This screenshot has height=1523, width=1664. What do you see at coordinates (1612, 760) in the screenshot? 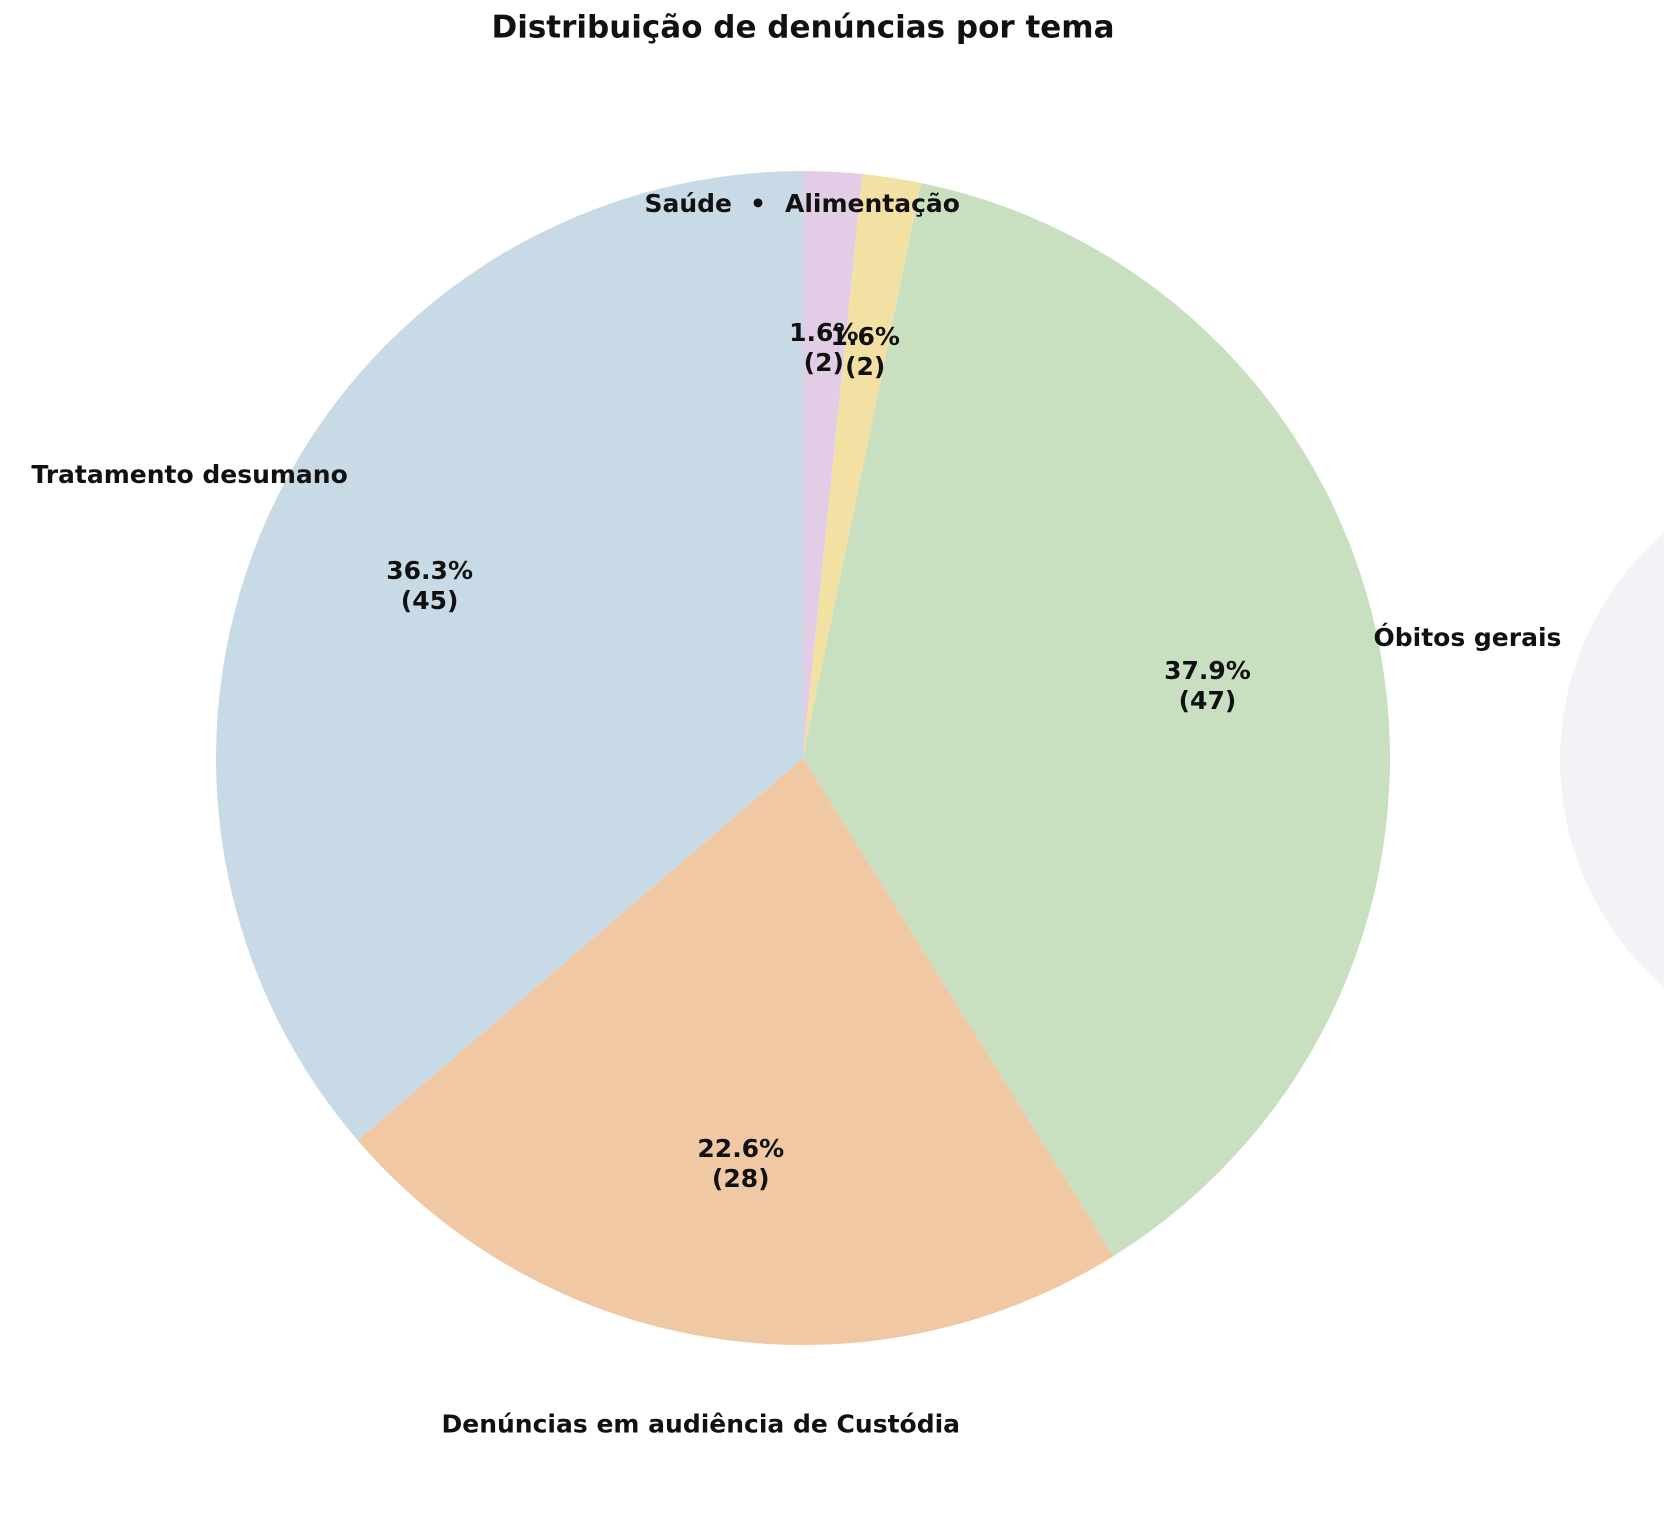
I see `background-decoration` at bounding box center [1612, 760].